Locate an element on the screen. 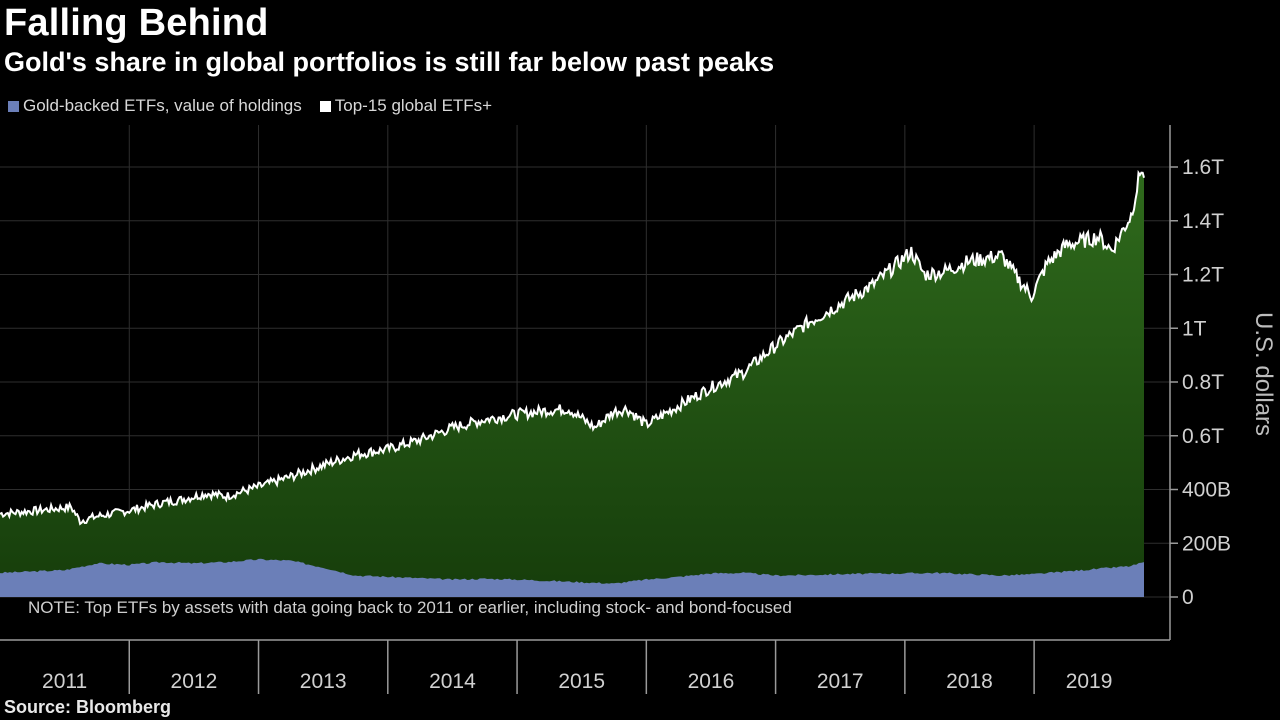 The height and width of the screenshot is (720, 1280). x-tick-label: 2015 is located at coordinates (581, 681).